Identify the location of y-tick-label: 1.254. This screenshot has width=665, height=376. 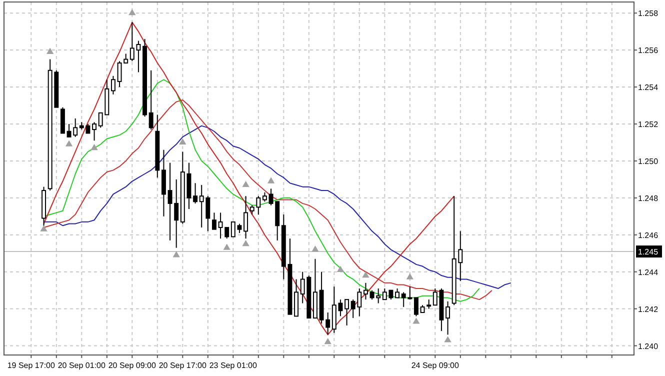
(648, 87).